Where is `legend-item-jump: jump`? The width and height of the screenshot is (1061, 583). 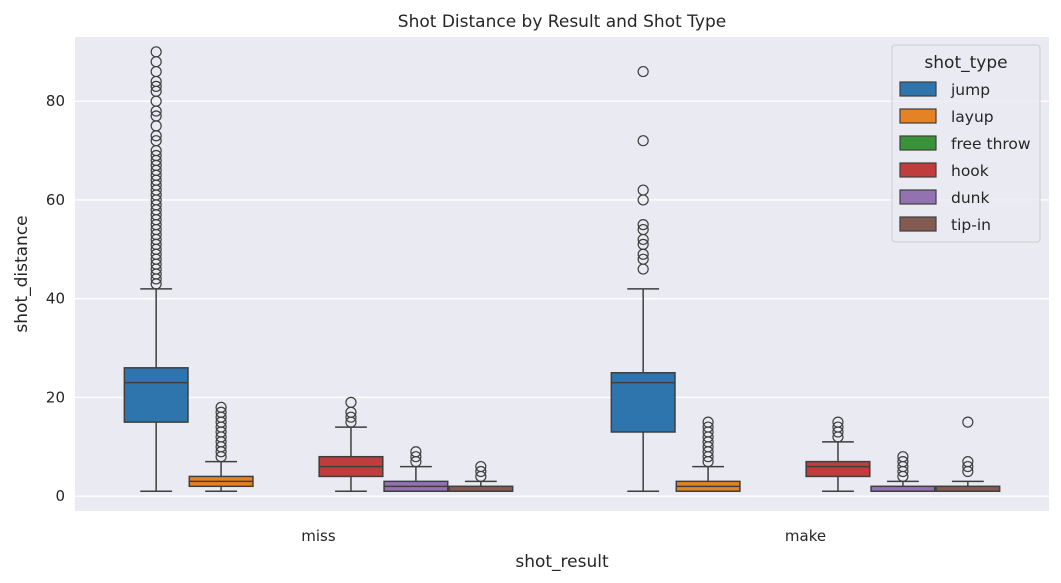 legend-item-jump: jump is located at coordinates (944, 90).